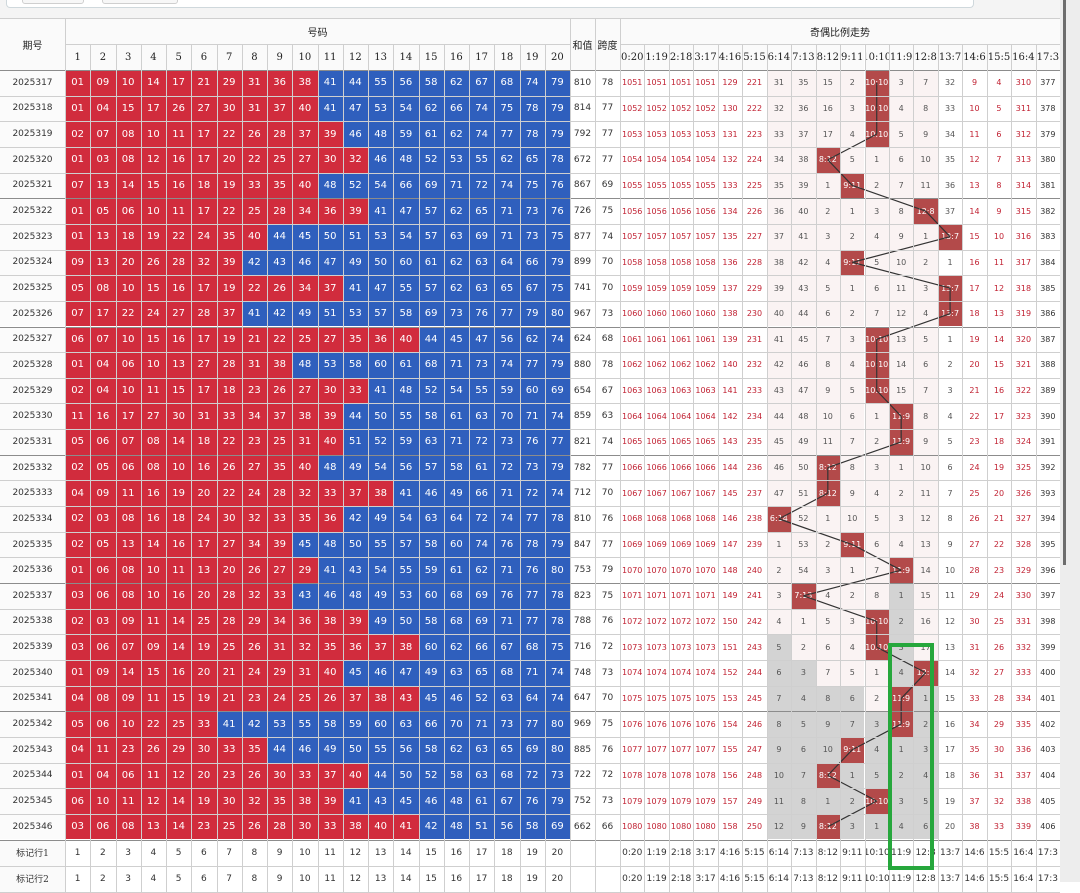 Image resolution: width=1080 pixels, height=893 pixels. Describe the element at coordinates (705, 519) in the screenshot. I see `miss-cell: 1068` at that location.